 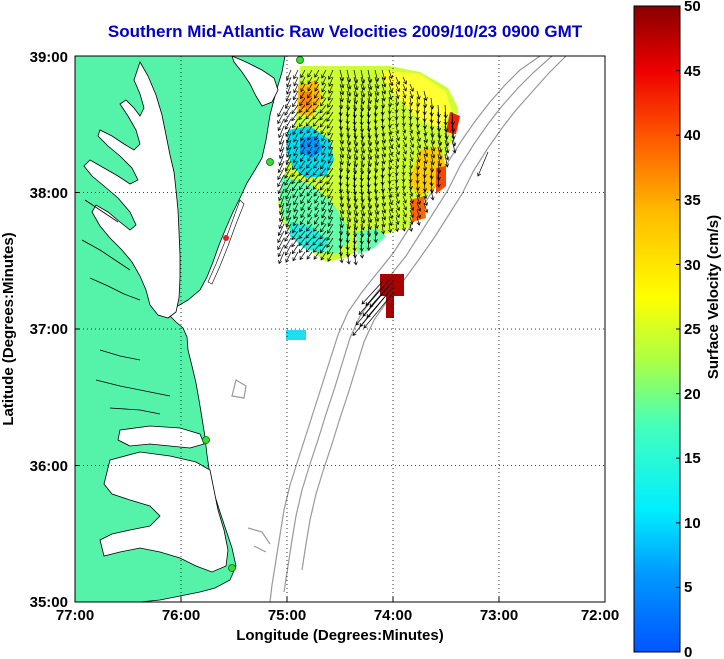 What do you see at coordinates (49, 602) in the screenshot?
I see `y-tick-label: 35:00` at bounding box center [49, 602].